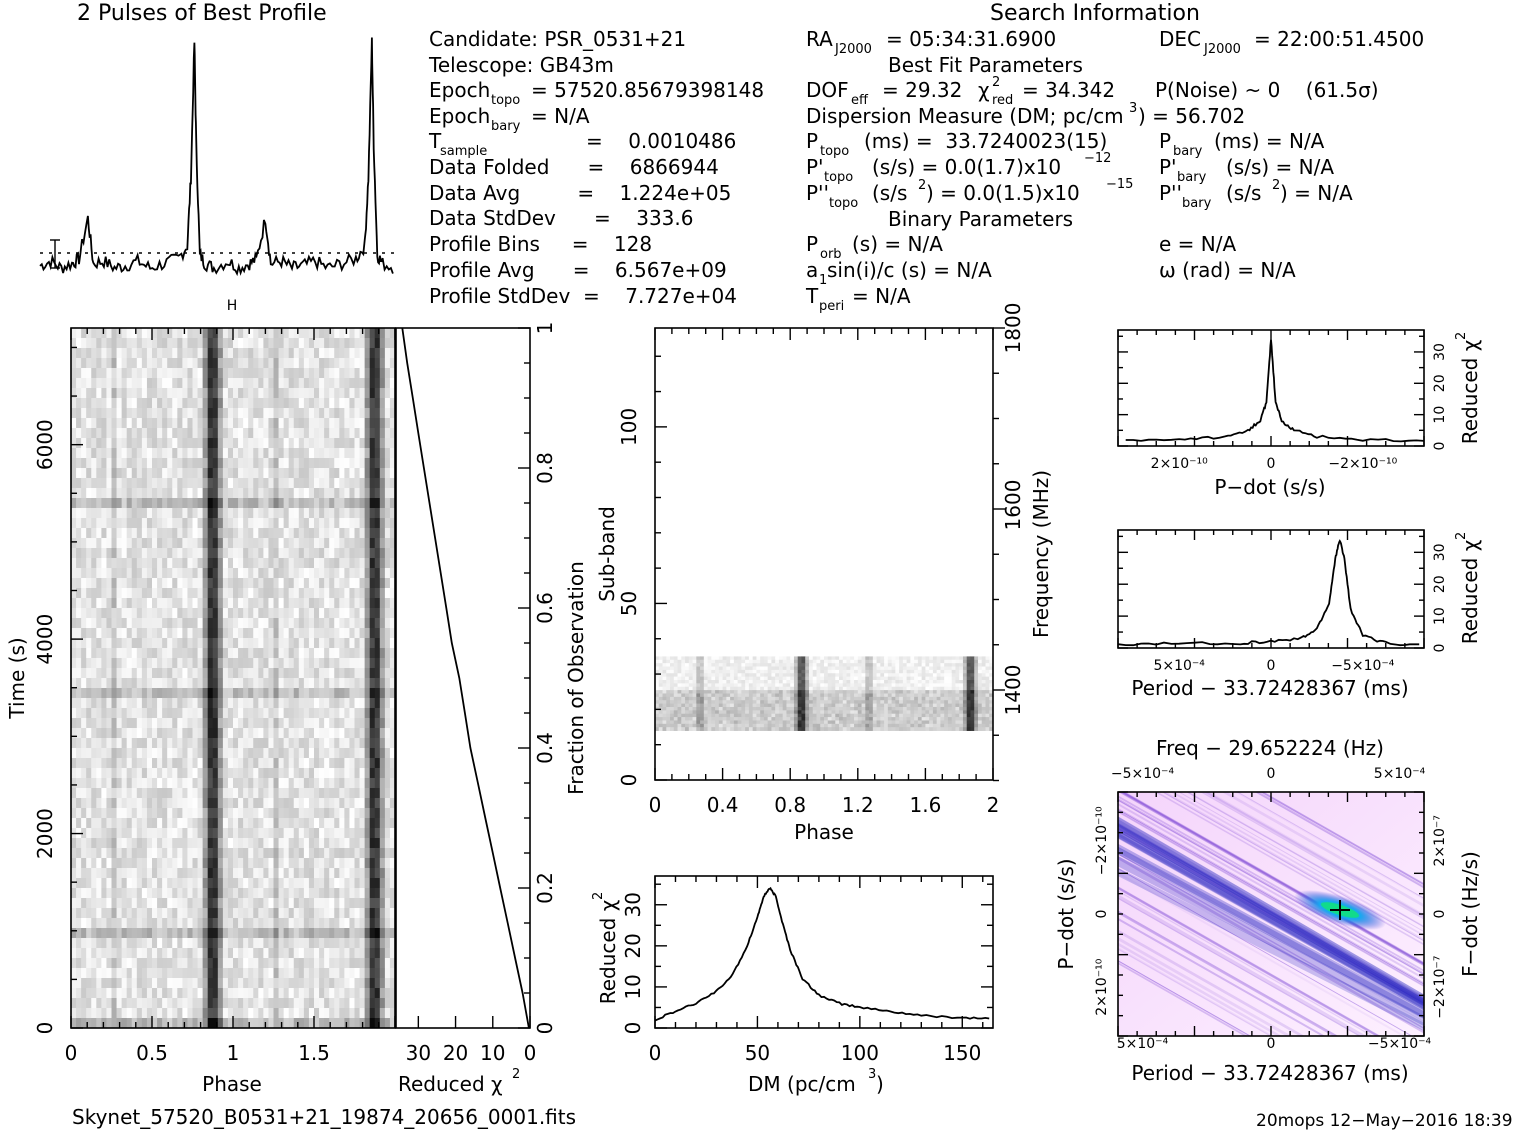 This screenshot has height=1133, width=1517. Describe the element at coordinates (931, 42) in the screenshot. I see `ra-line: RA J2000 = 05:34:31.6900` at that location.